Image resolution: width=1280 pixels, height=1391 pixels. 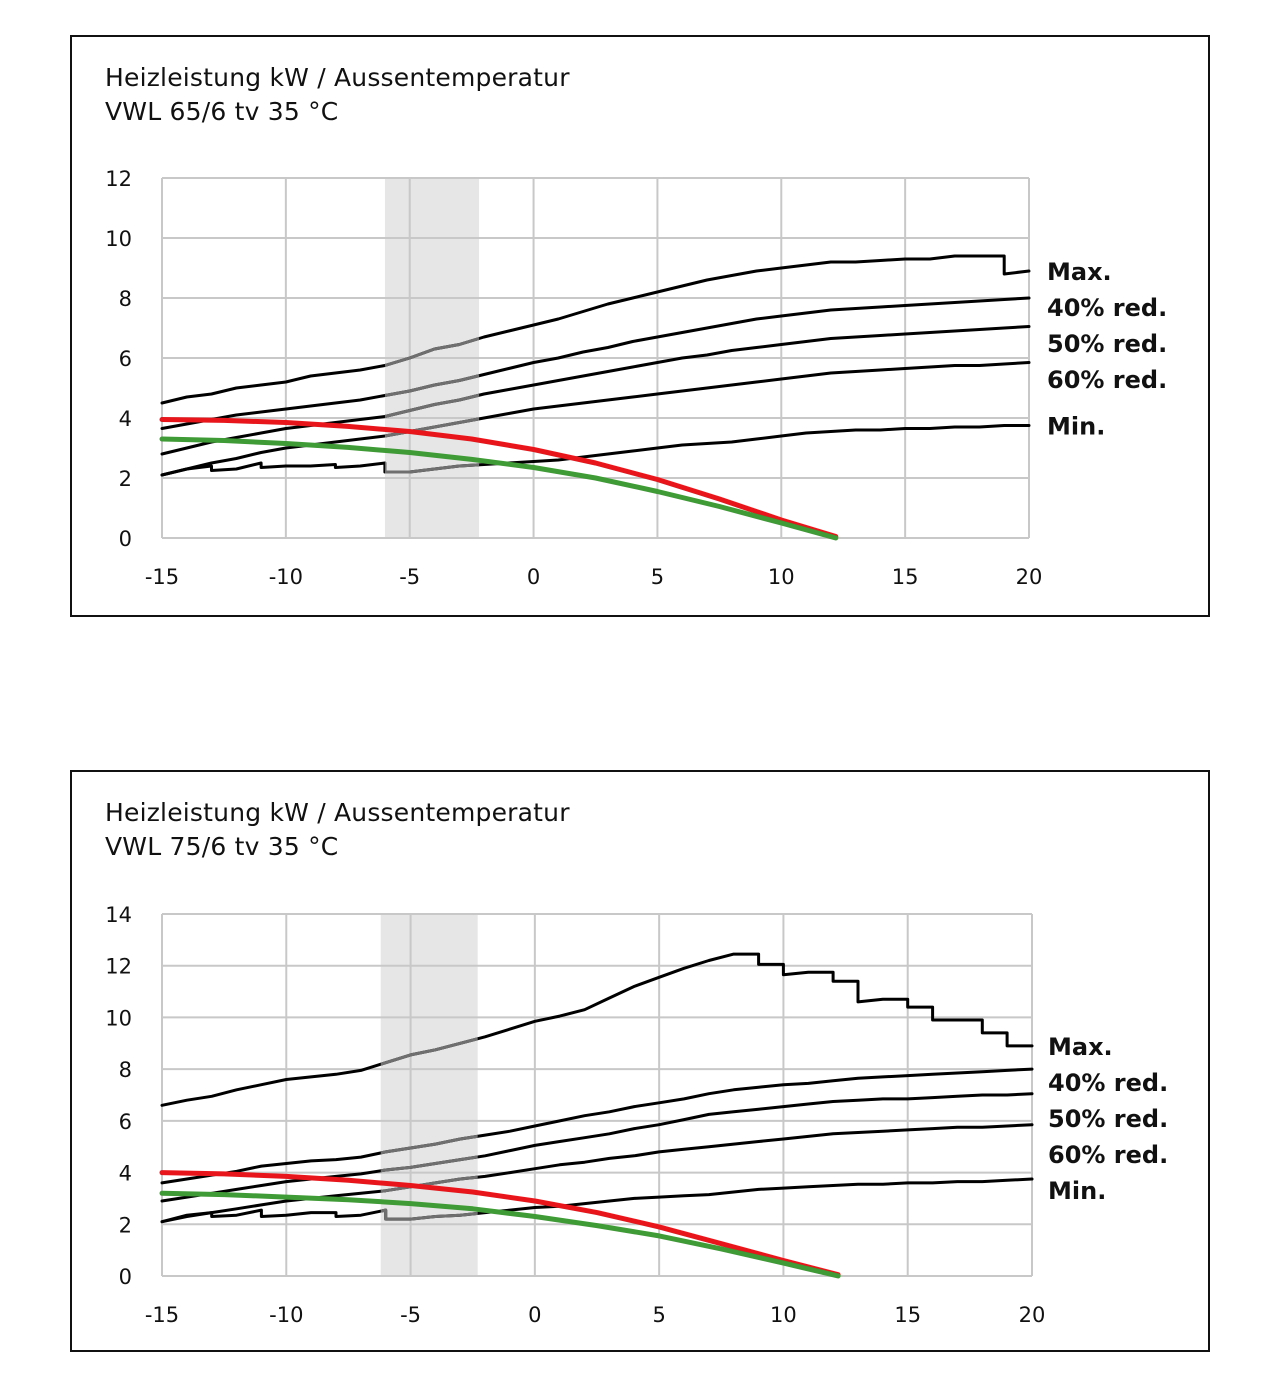 What do you see at coordinates (429, 1051) in the screenshot?
I see `series-line-max-in-band` at bounding box center [429, 1051].